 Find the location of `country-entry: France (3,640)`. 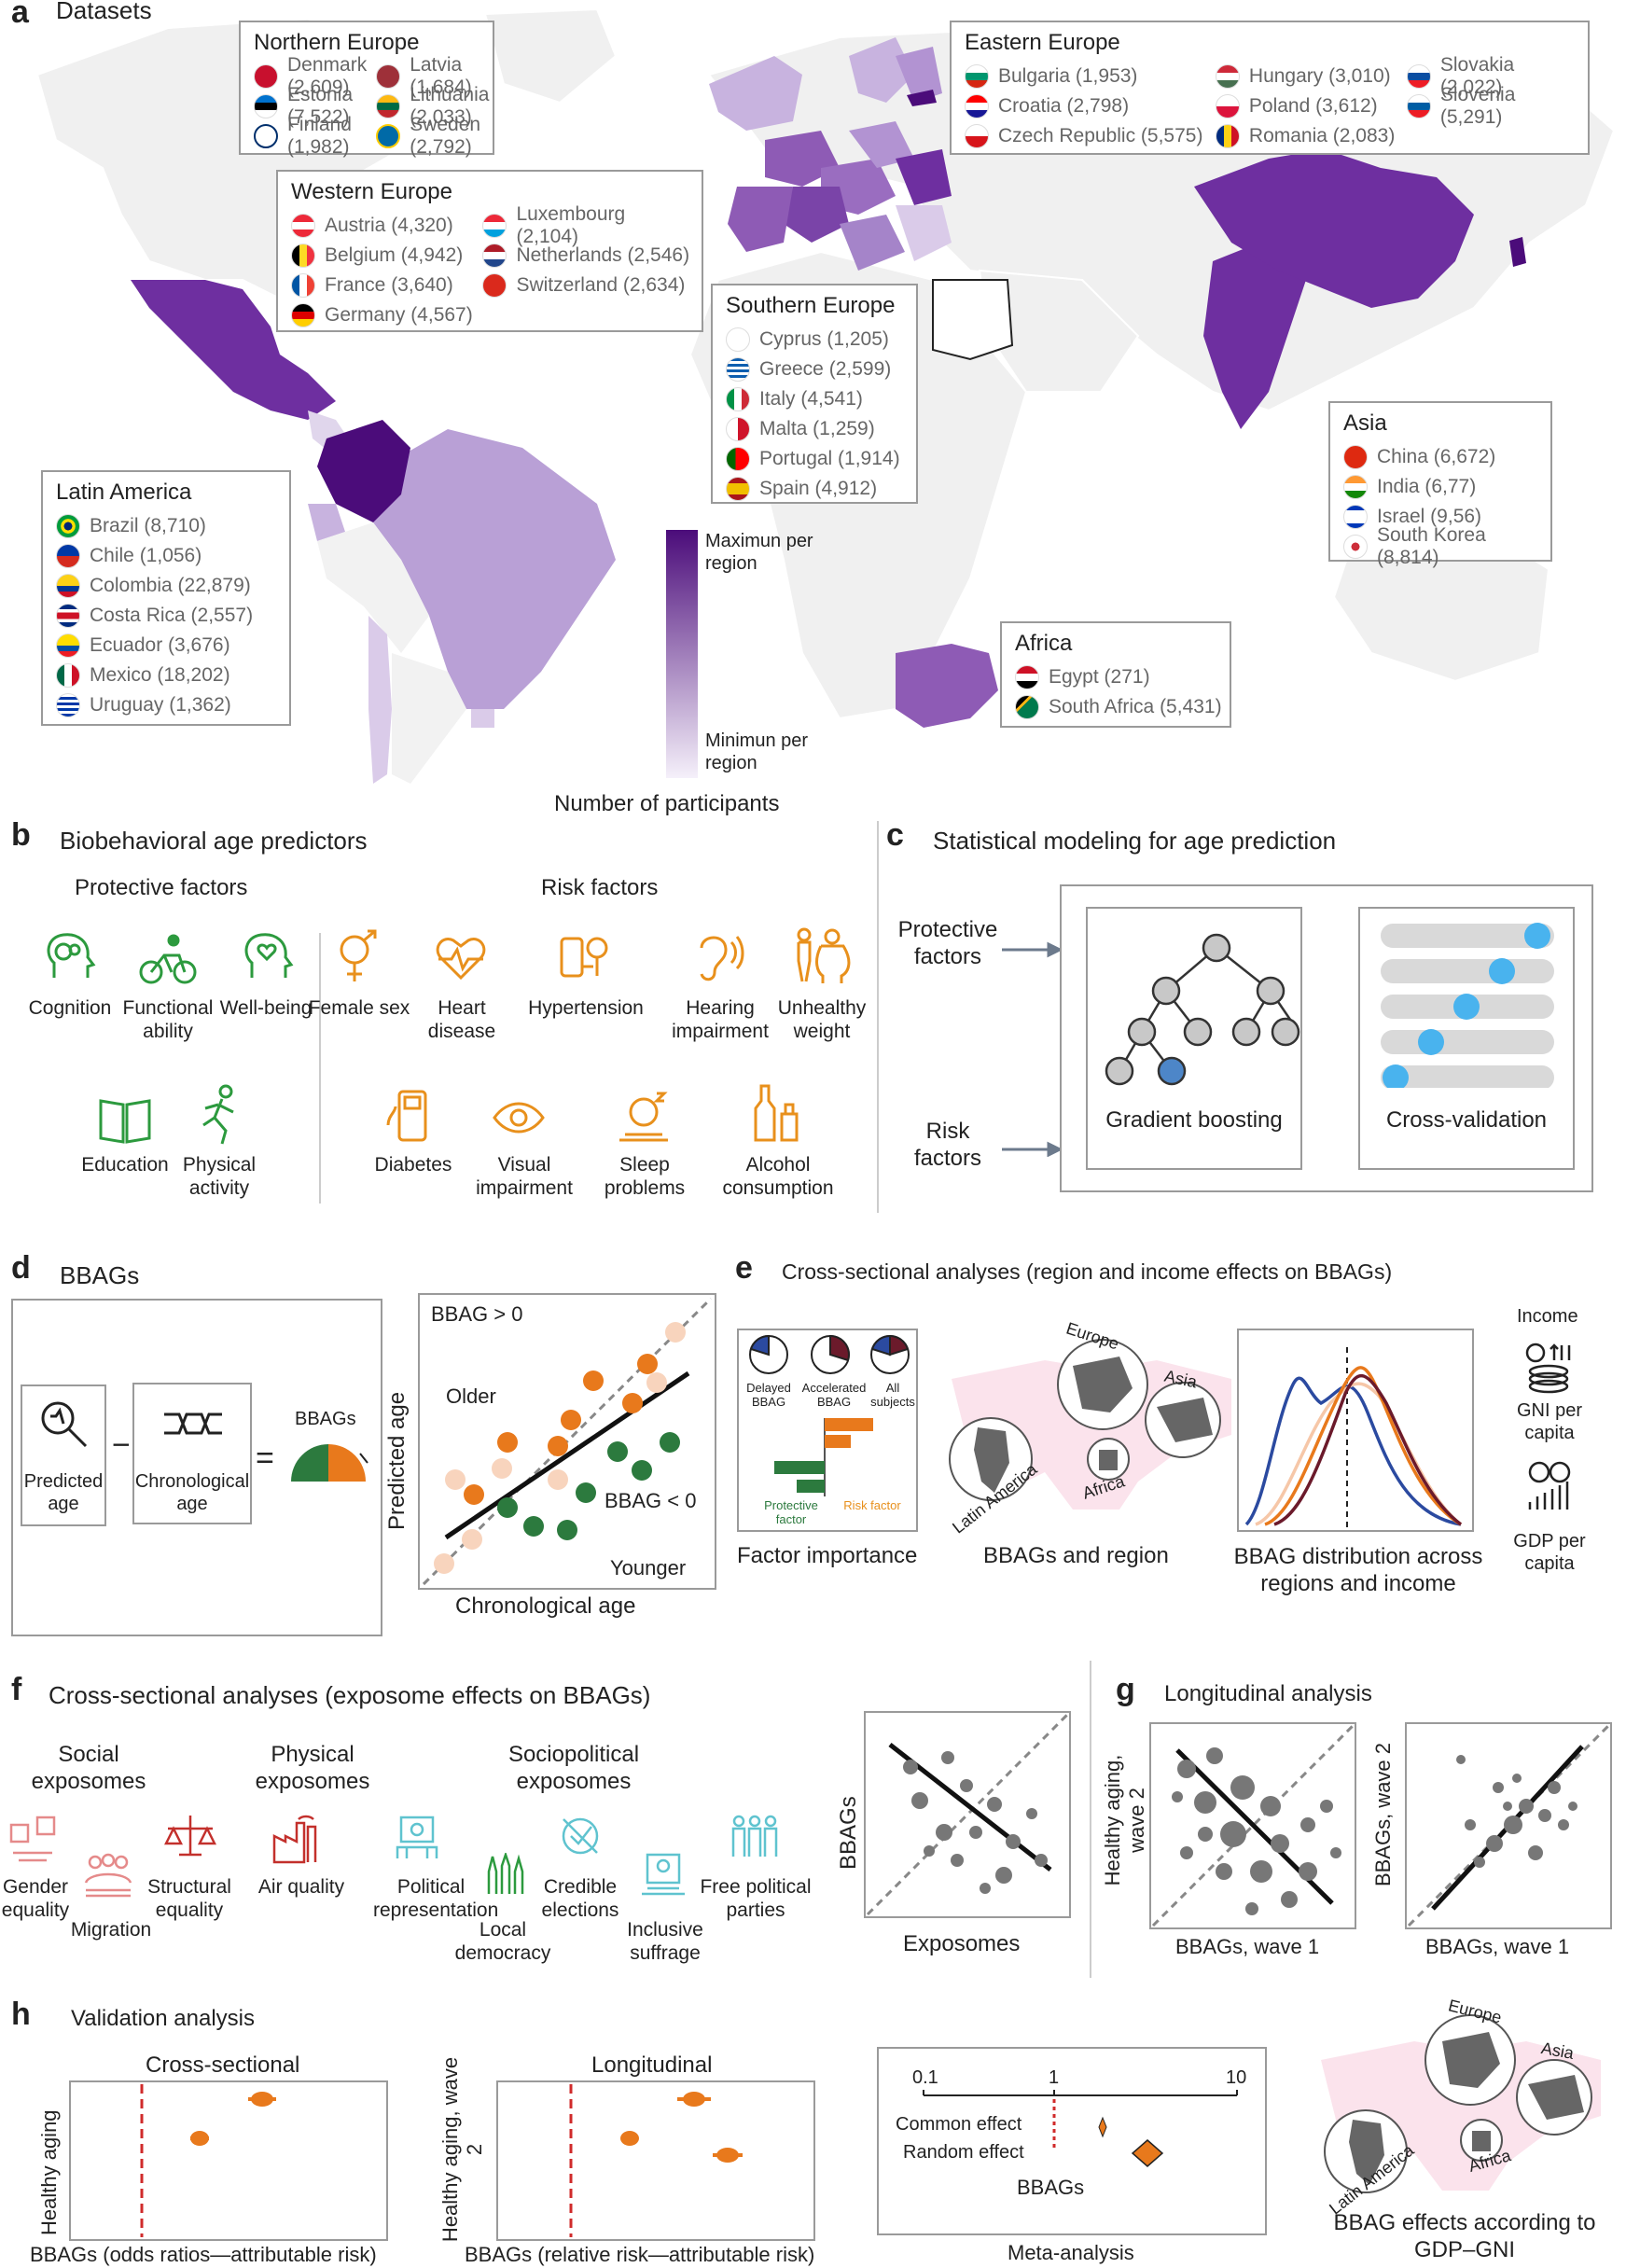

country-entry: France (3,640) is located at coordinates (389, 285).